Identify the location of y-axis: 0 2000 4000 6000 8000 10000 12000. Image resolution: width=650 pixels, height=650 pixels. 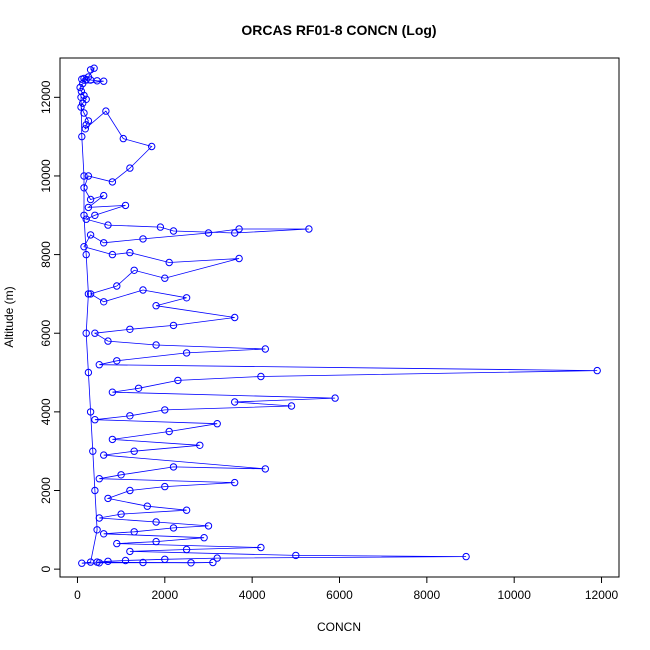
(50, 326).